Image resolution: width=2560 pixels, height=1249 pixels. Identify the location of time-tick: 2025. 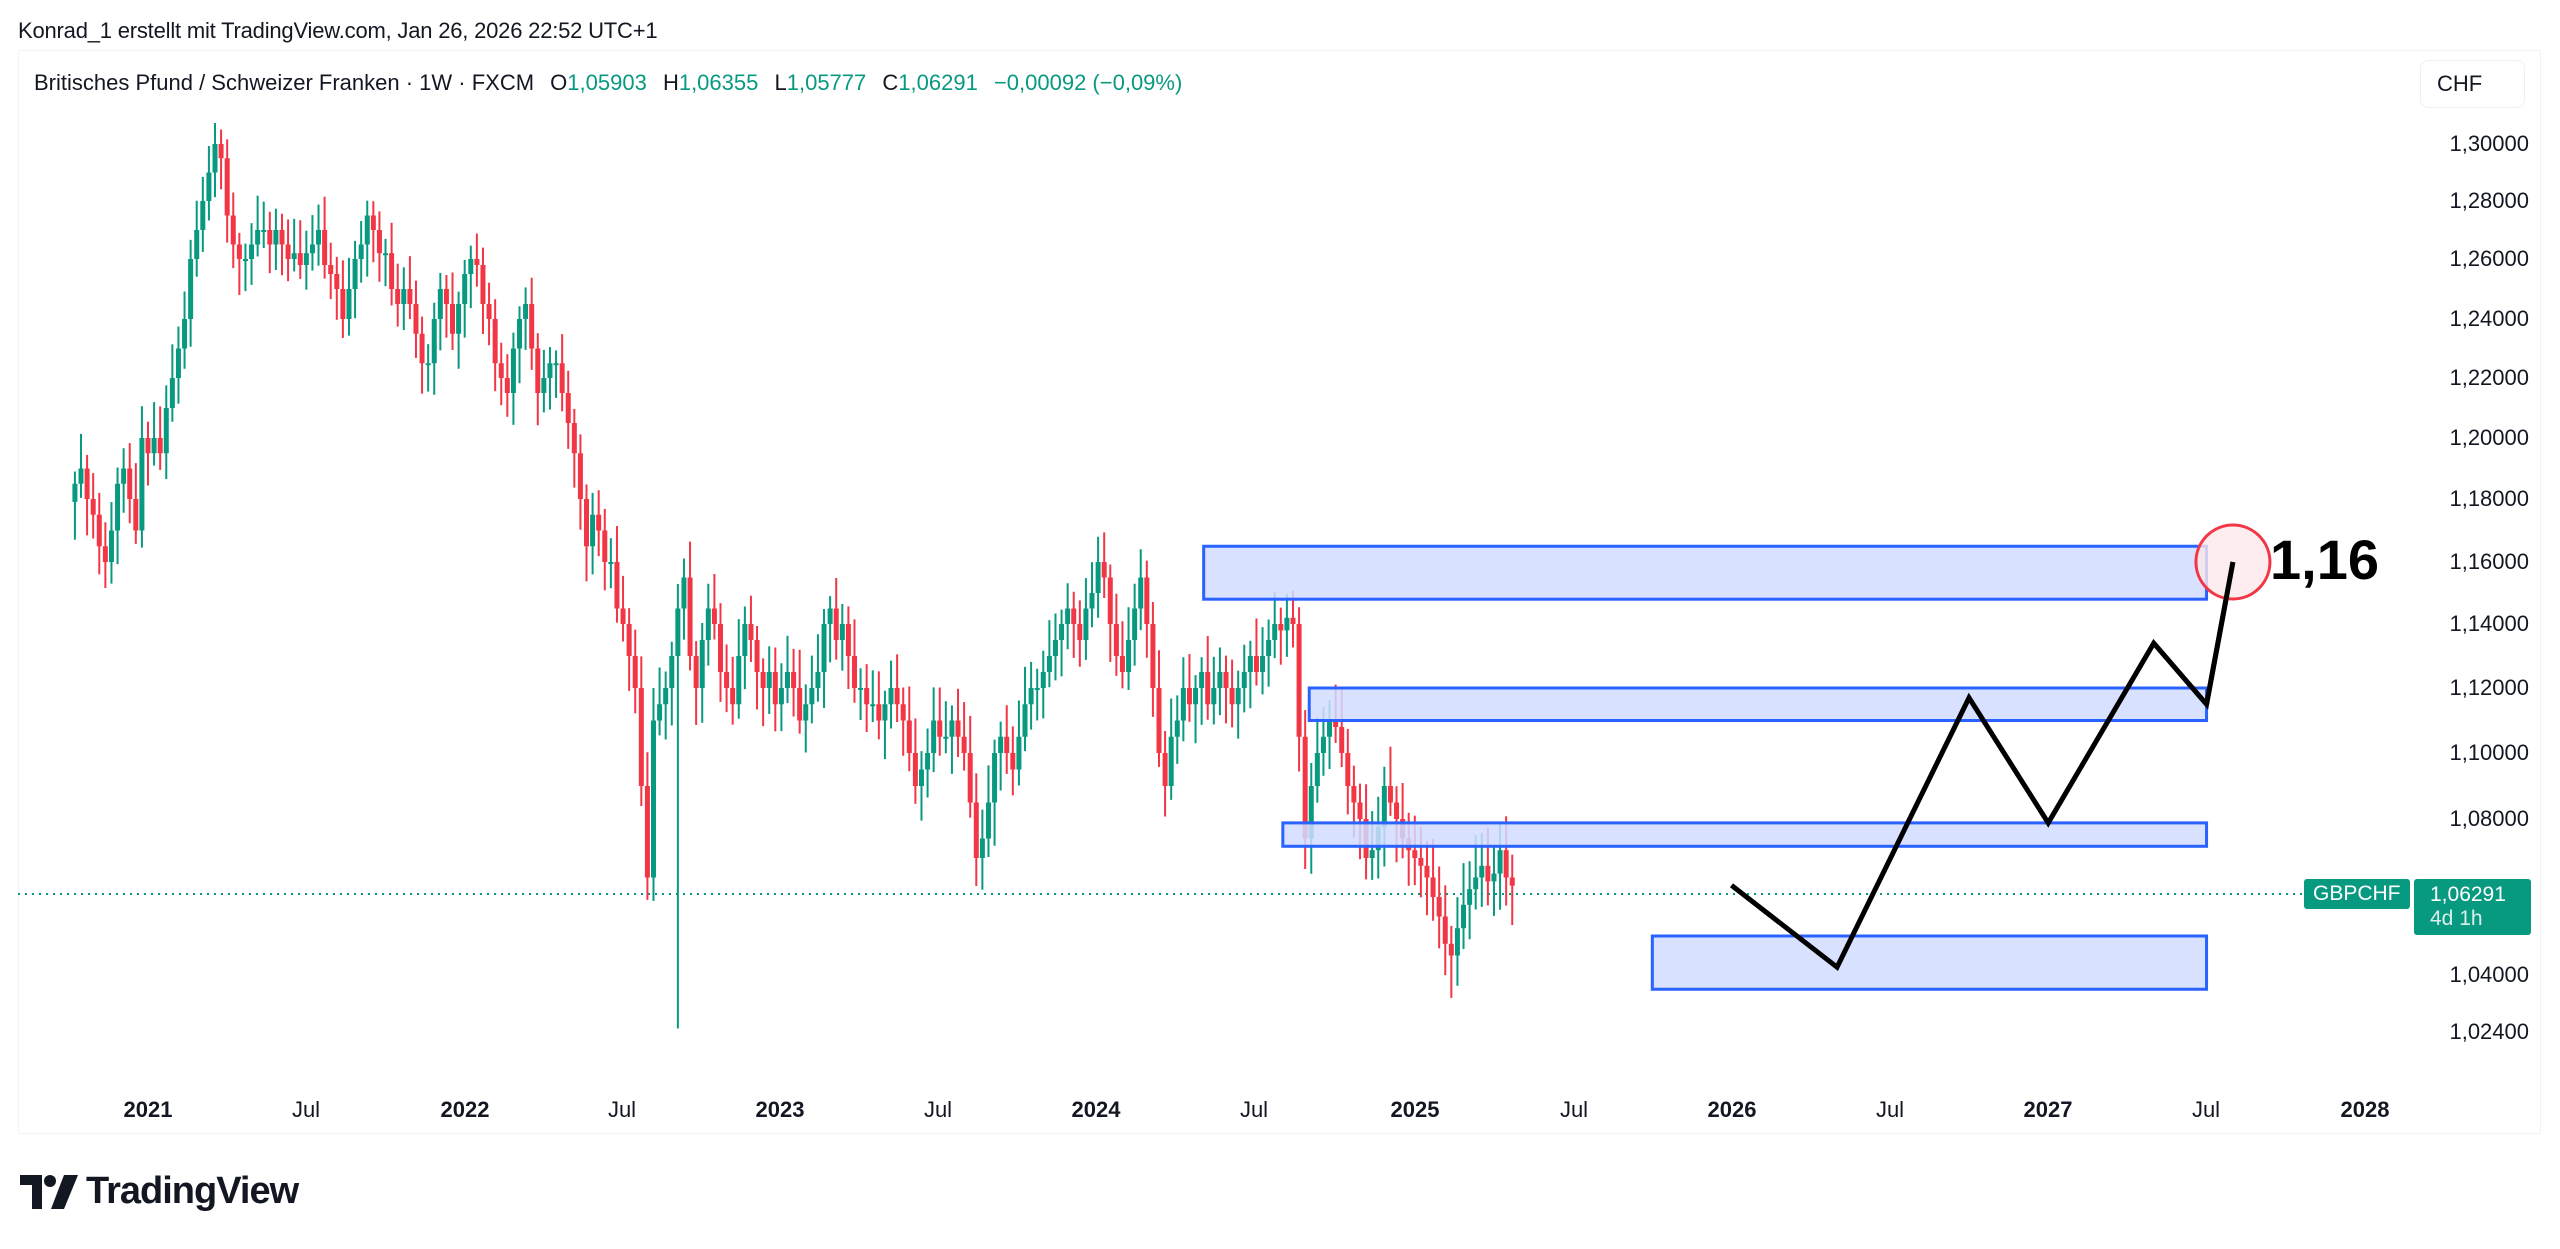
(1415, 1109).